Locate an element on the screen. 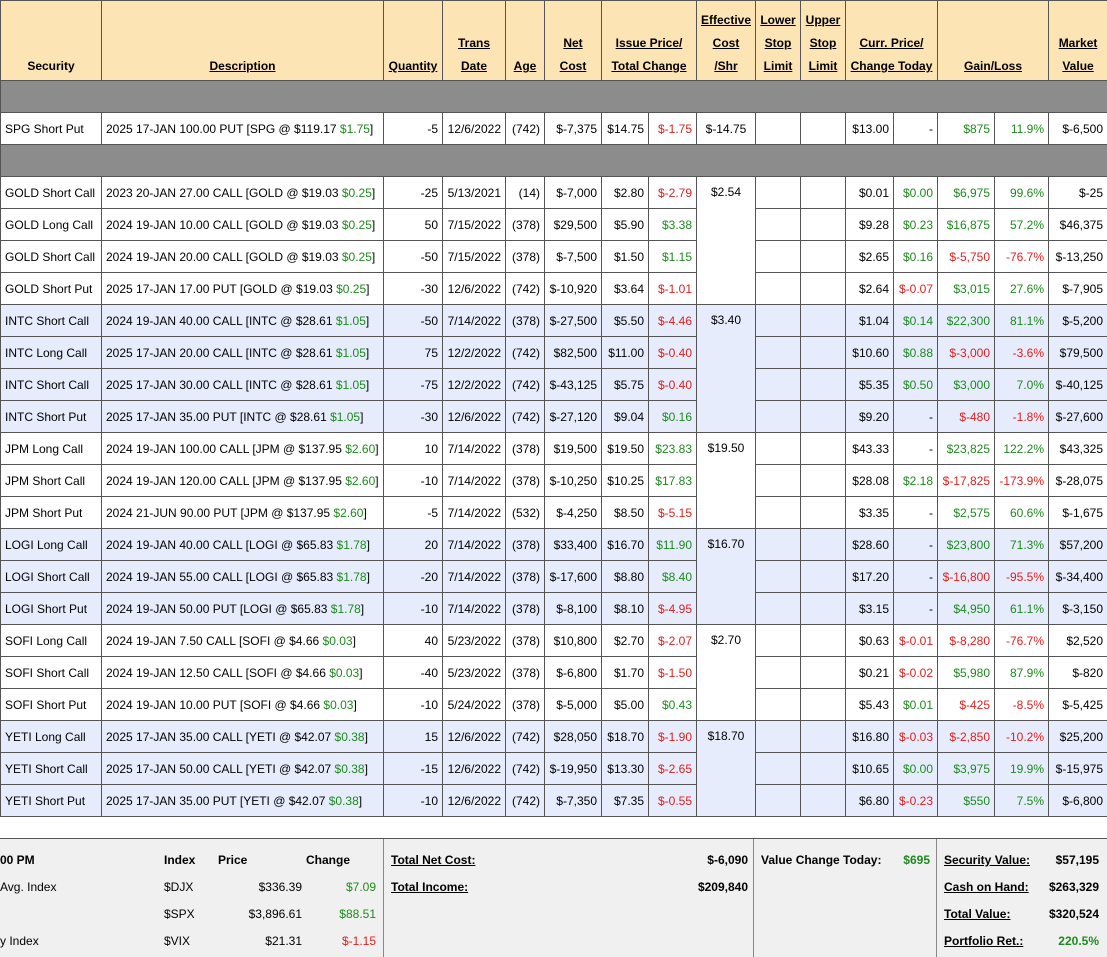  header-curr-price: Curr. Price/Change Today is located at coordinates (892, 41).